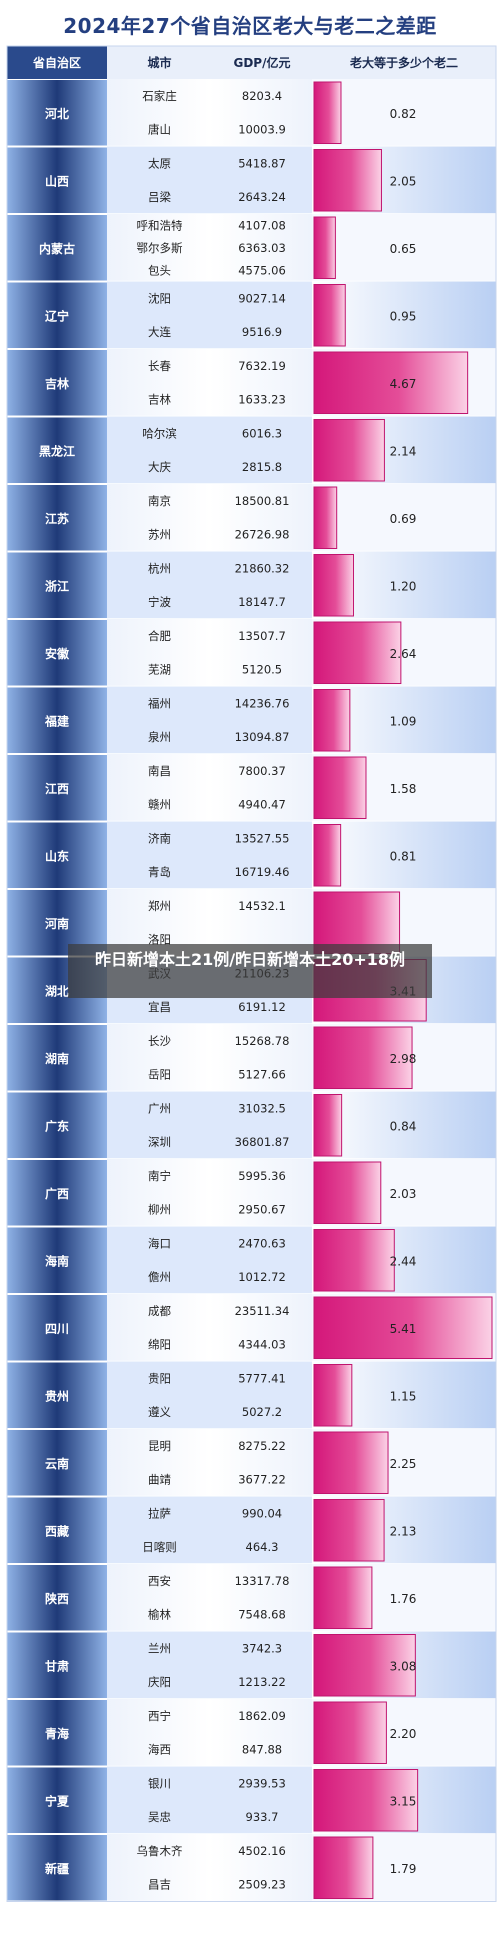 The image size is (500, 1939). I want to click on city-name: 石家庄, so click(159, 96).